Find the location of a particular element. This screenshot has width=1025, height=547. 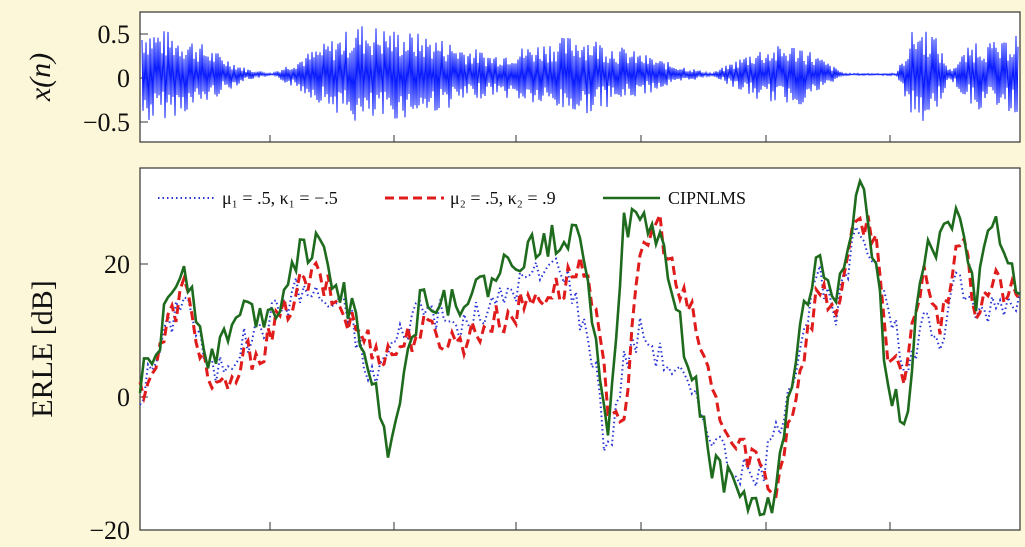

erle-ytick-label: 20 is located at coordinates (117, 264).